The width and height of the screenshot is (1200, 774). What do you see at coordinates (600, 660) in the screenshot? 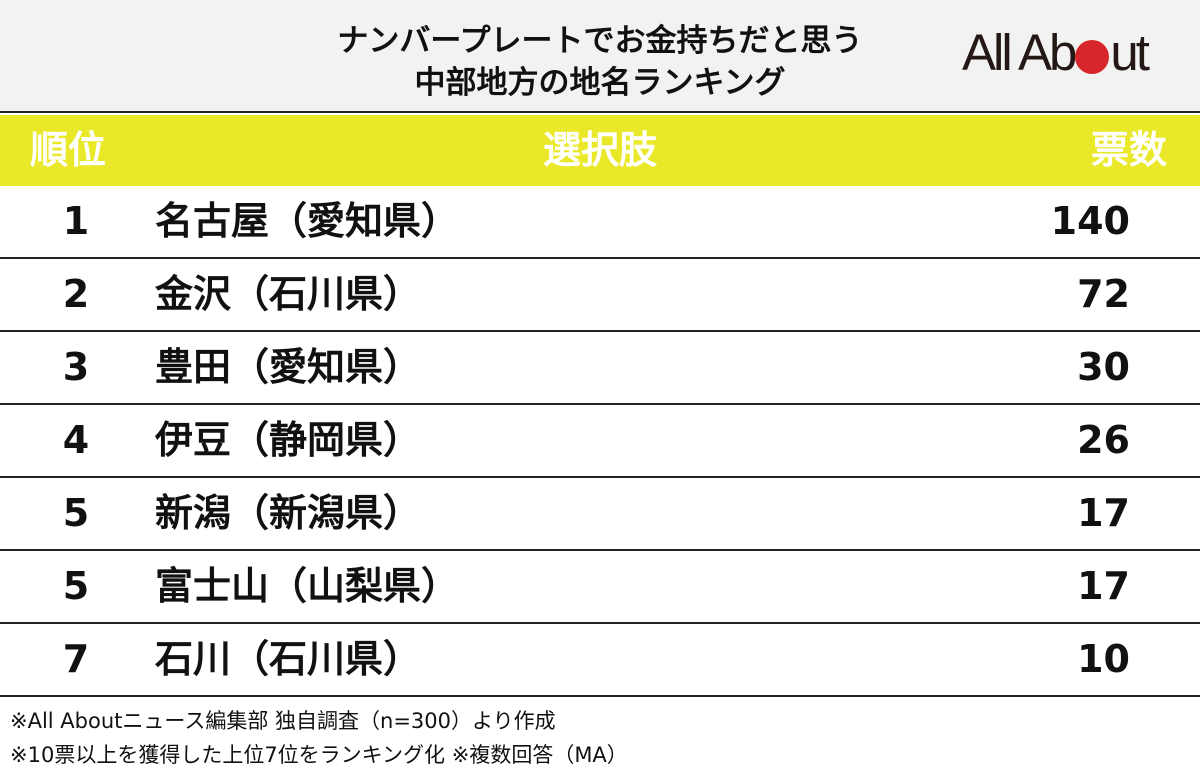
I see `table-row: 7 石川（石川県） 10` at bounding box center [600, 660].